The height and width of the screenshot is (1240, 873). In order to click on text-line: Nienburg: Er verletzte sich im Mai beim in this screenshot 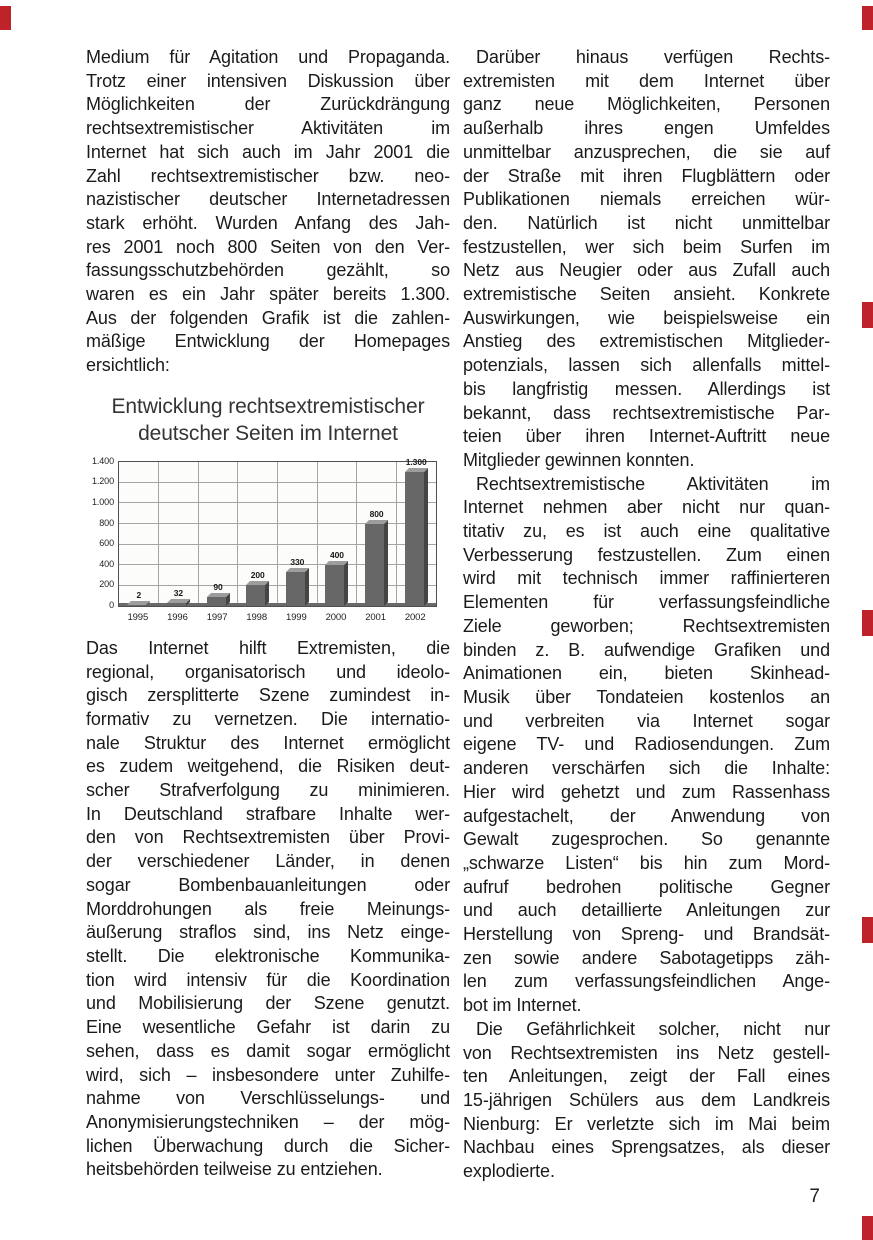, I will do `click(646, 1123)`.